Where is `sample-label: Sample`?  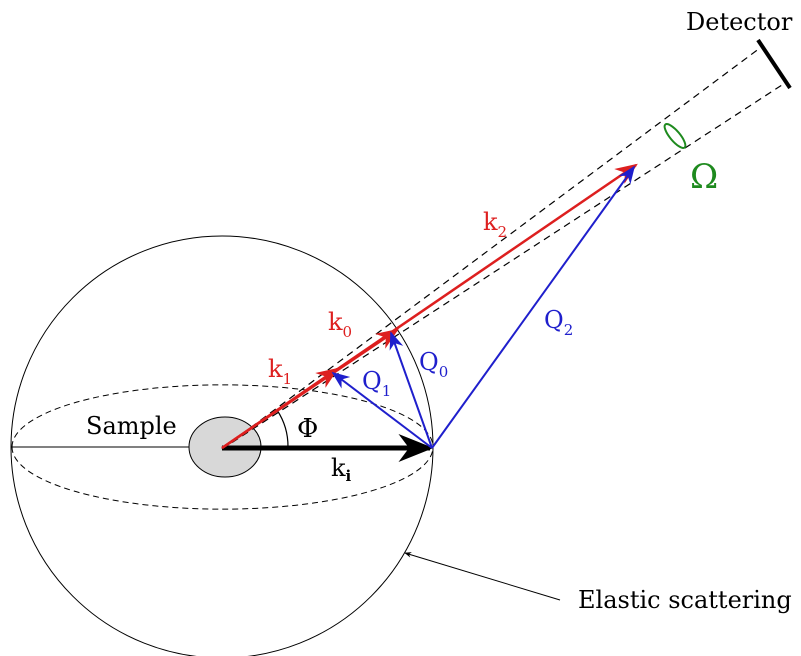
sample-label: Sample is located at coordinates (131, 426).